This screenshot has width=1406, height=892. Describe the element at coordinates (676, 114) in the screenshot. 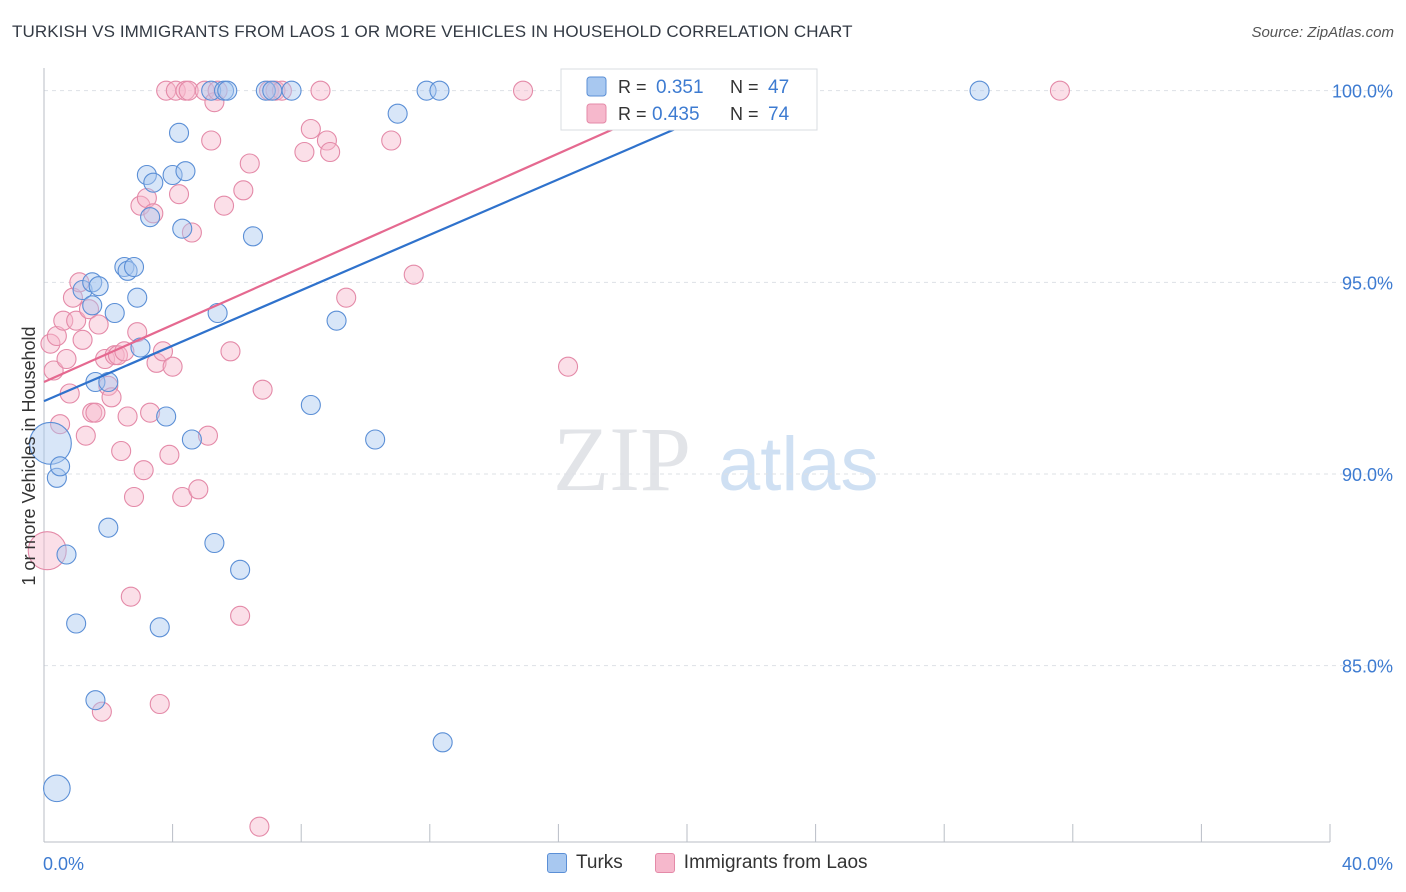

I see `legend-r-value-laos: 0.435` at that location.